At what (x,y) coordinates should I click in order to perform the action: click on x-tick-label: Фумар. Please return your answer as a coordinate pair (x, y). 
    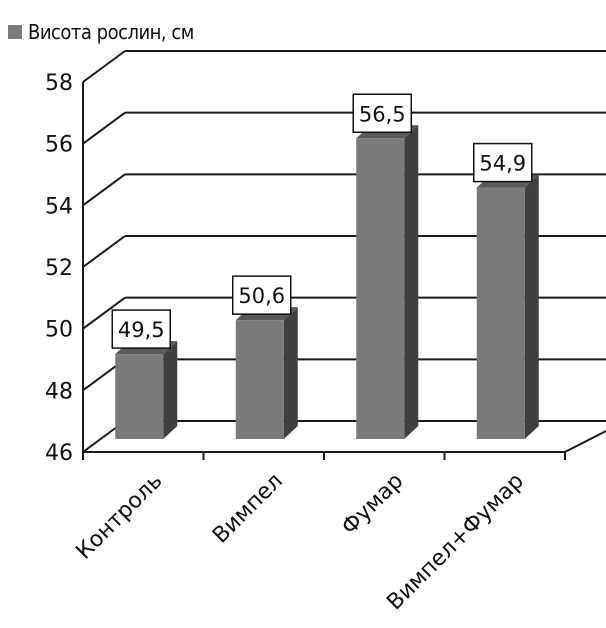
    Looking at the image, I should click on (372, 504).